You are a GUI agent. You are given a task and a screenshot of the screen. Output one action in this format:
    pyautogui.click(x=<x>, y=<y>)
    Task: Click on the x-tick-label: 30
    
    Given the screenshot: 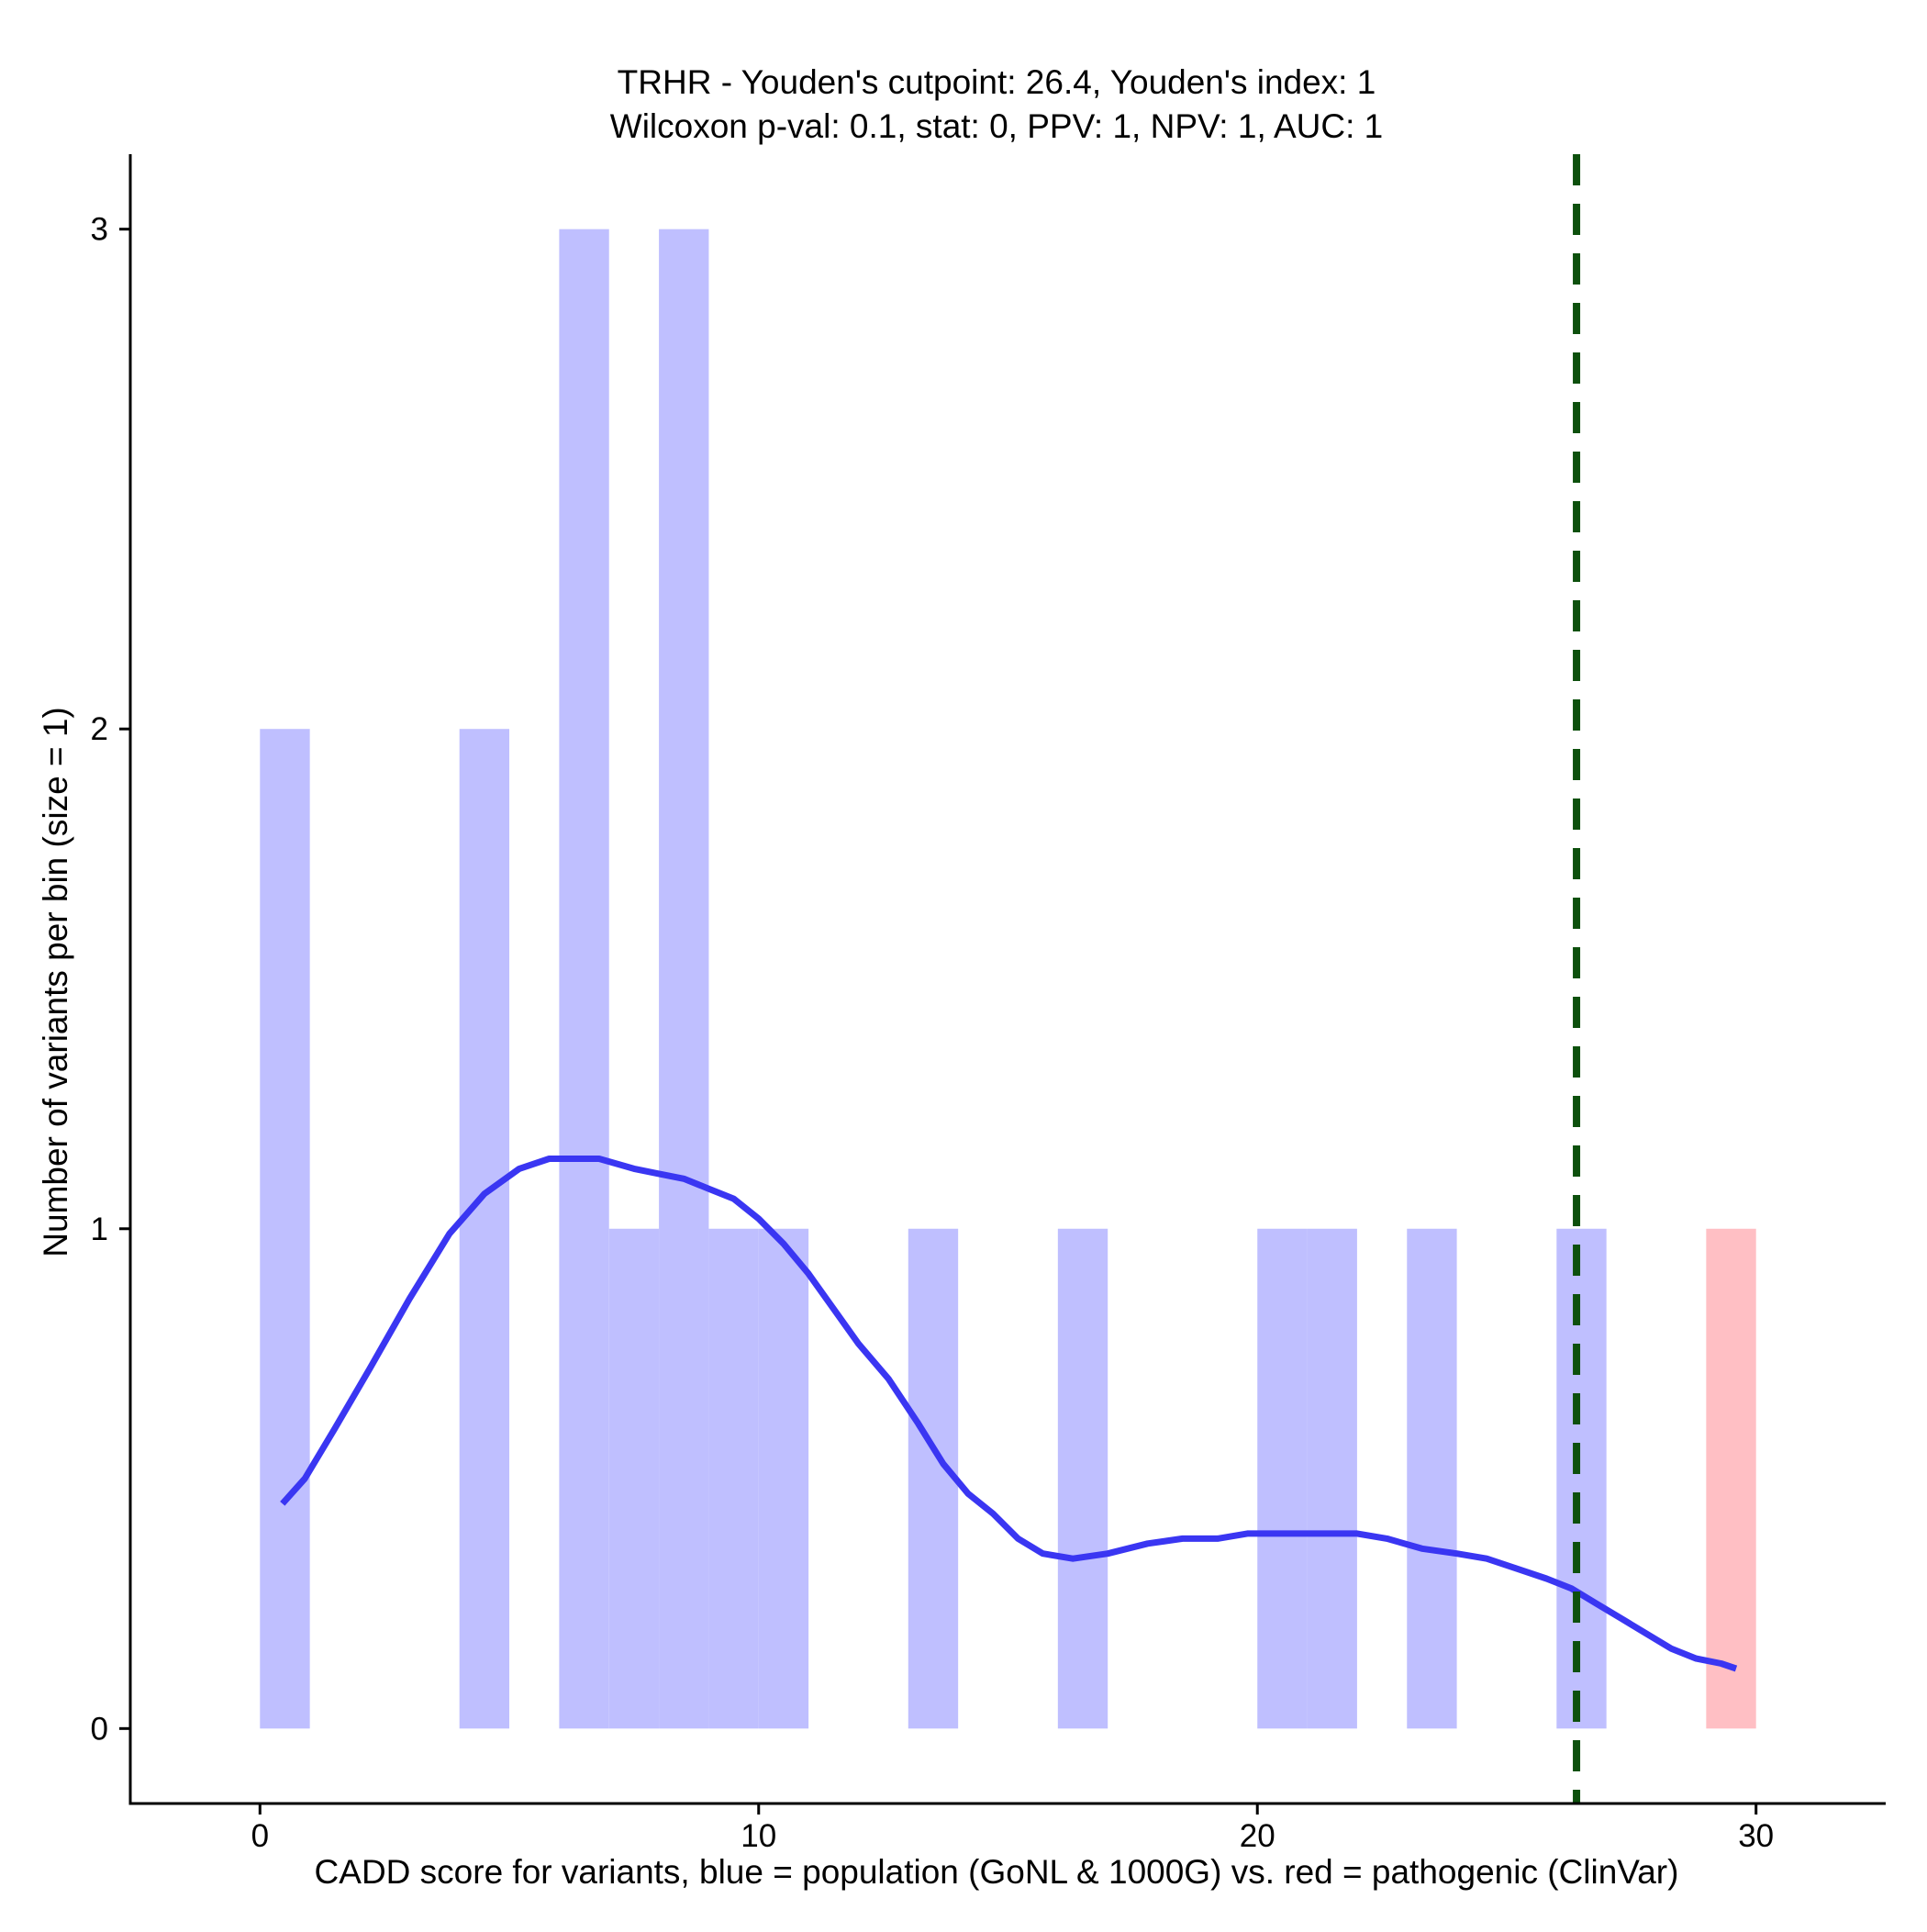 What is the action you would take?
    pyautogui.click(x=1756, y=1836)
    